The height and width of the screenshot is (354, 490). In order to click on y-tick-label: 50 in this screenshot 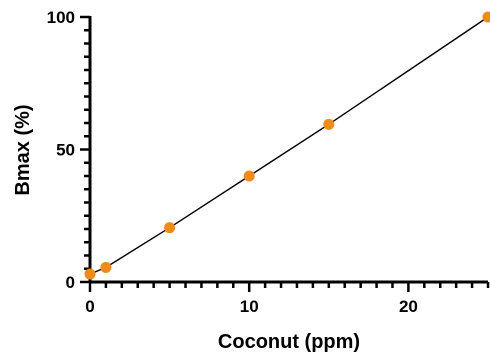, I will do `click(65, 150)`.